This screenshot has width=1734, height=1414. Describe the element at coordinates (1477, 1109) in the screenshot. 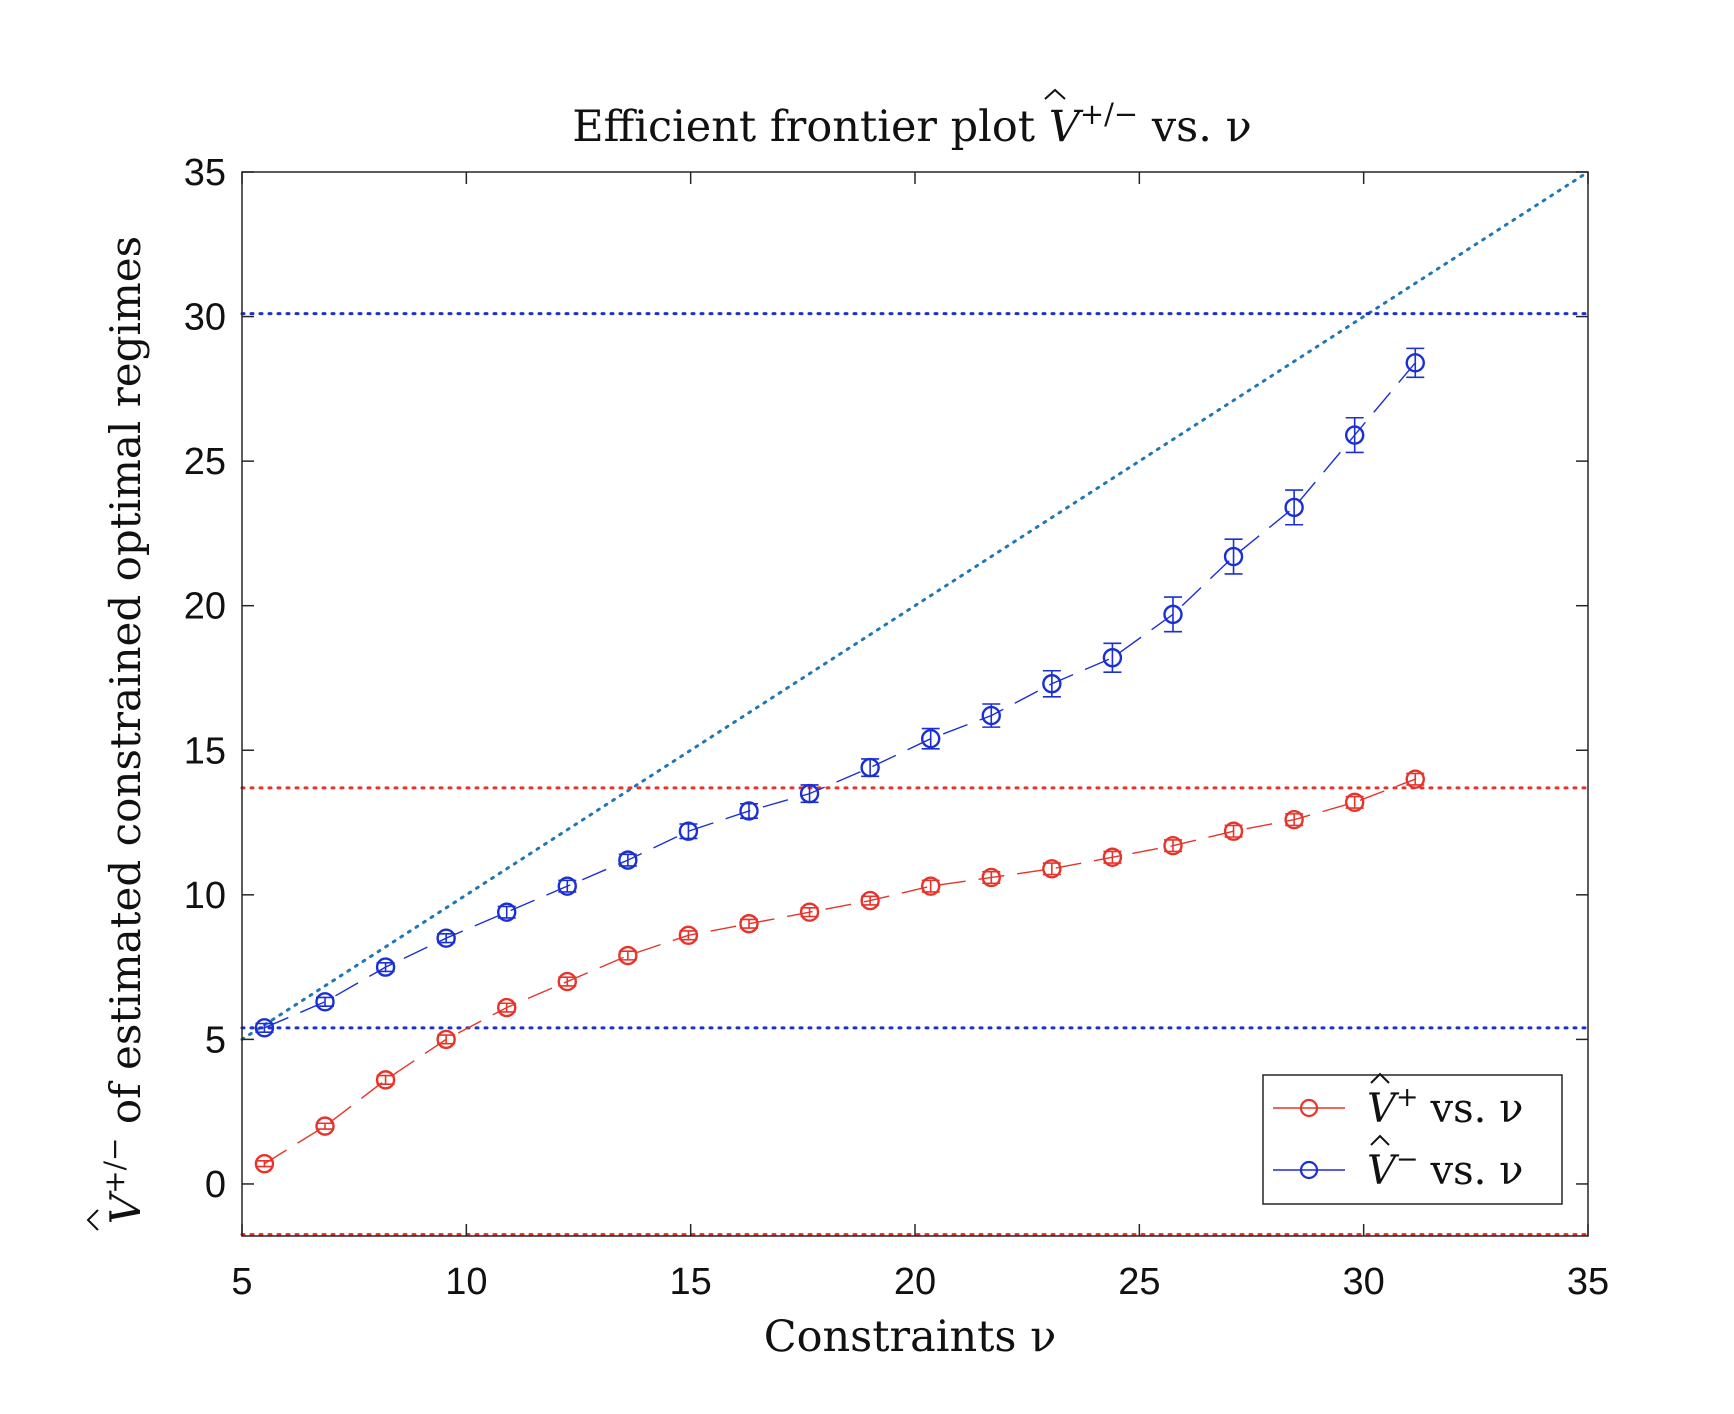

I see `legend-vplus-name: vs. ν` at that location.